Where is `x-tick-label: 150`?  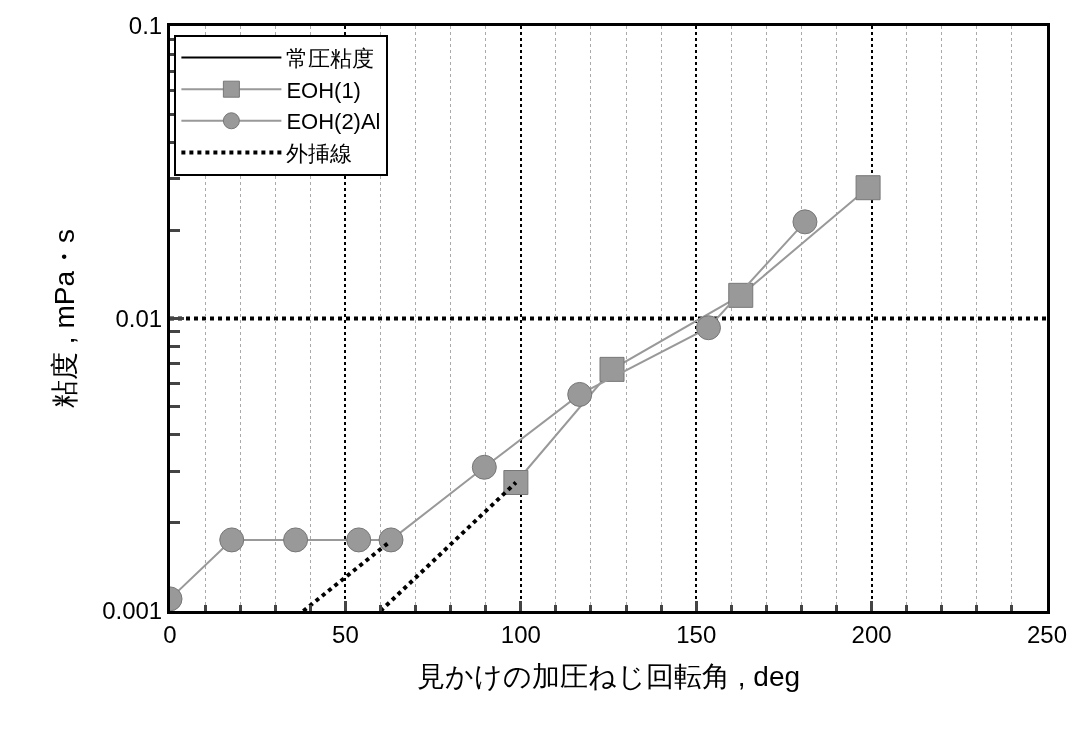
x-tick-label: 150 is located at coordinates (696, 634).